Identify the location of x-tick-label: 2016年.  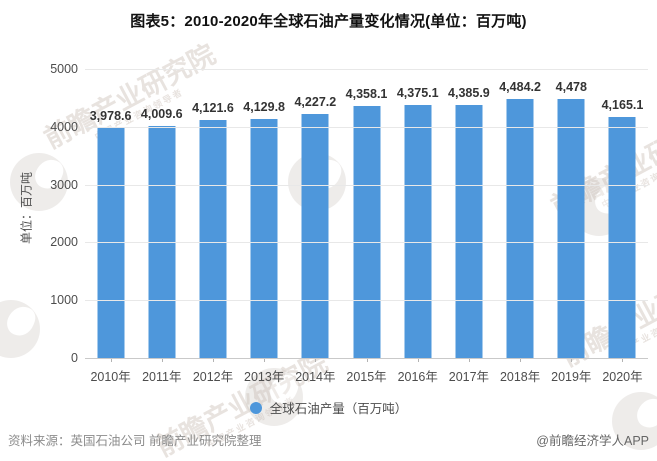
(417, 377).